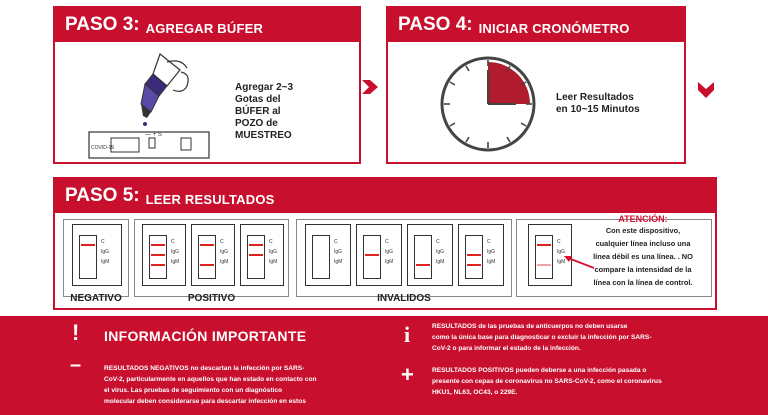  What do you see at coordinates (211, 298) in the screenshot?
I see `label-positive: POSITIVO` at bounding box center [211, 298].